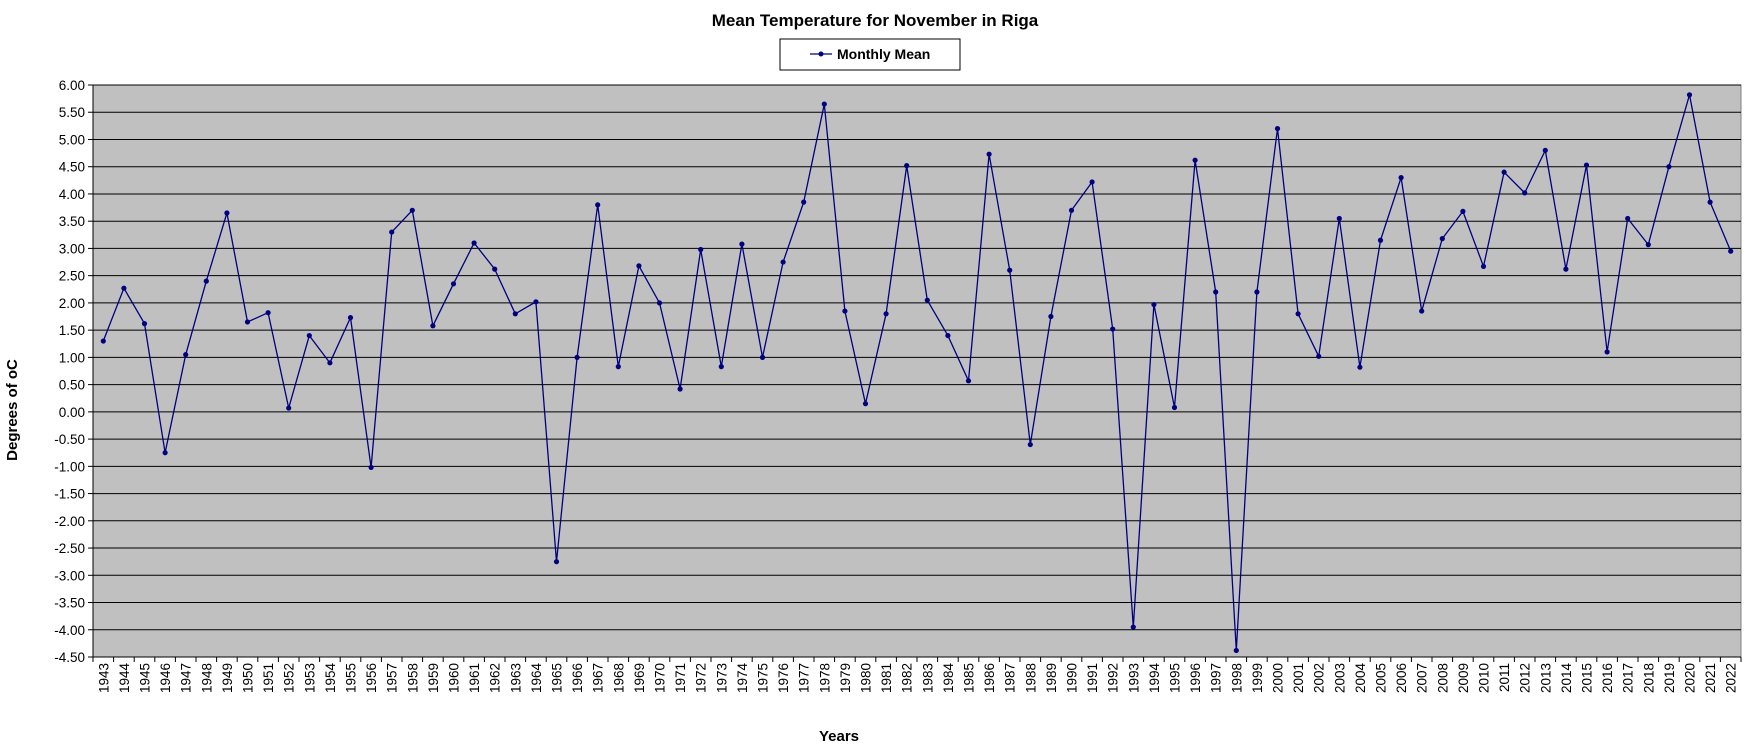  What do you see at coordinates (1463, 678) in the screenshot?
I see `x-tick-label: 2009` at bounding box center [1463, 678].